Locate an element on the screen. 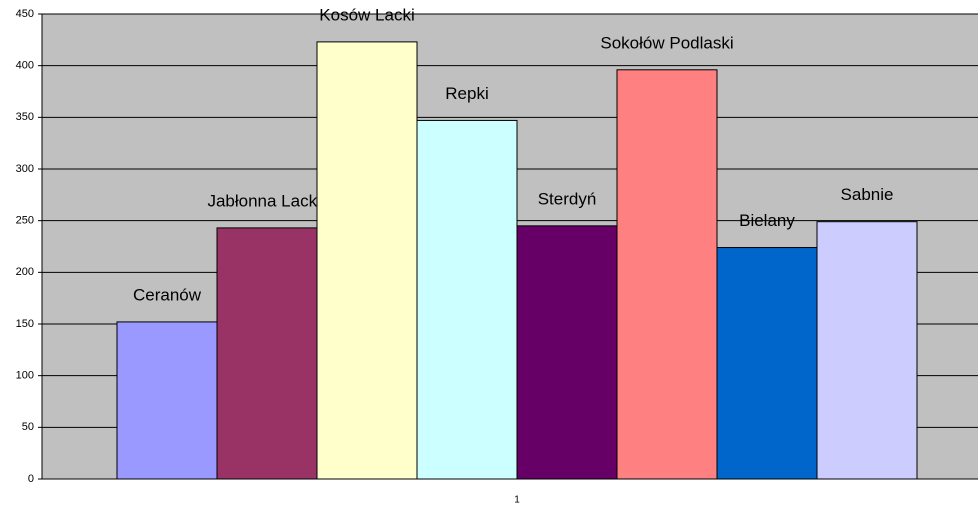 The image size is (979, 506). y-tick-label: 0 is located at coordinates (31, 479).